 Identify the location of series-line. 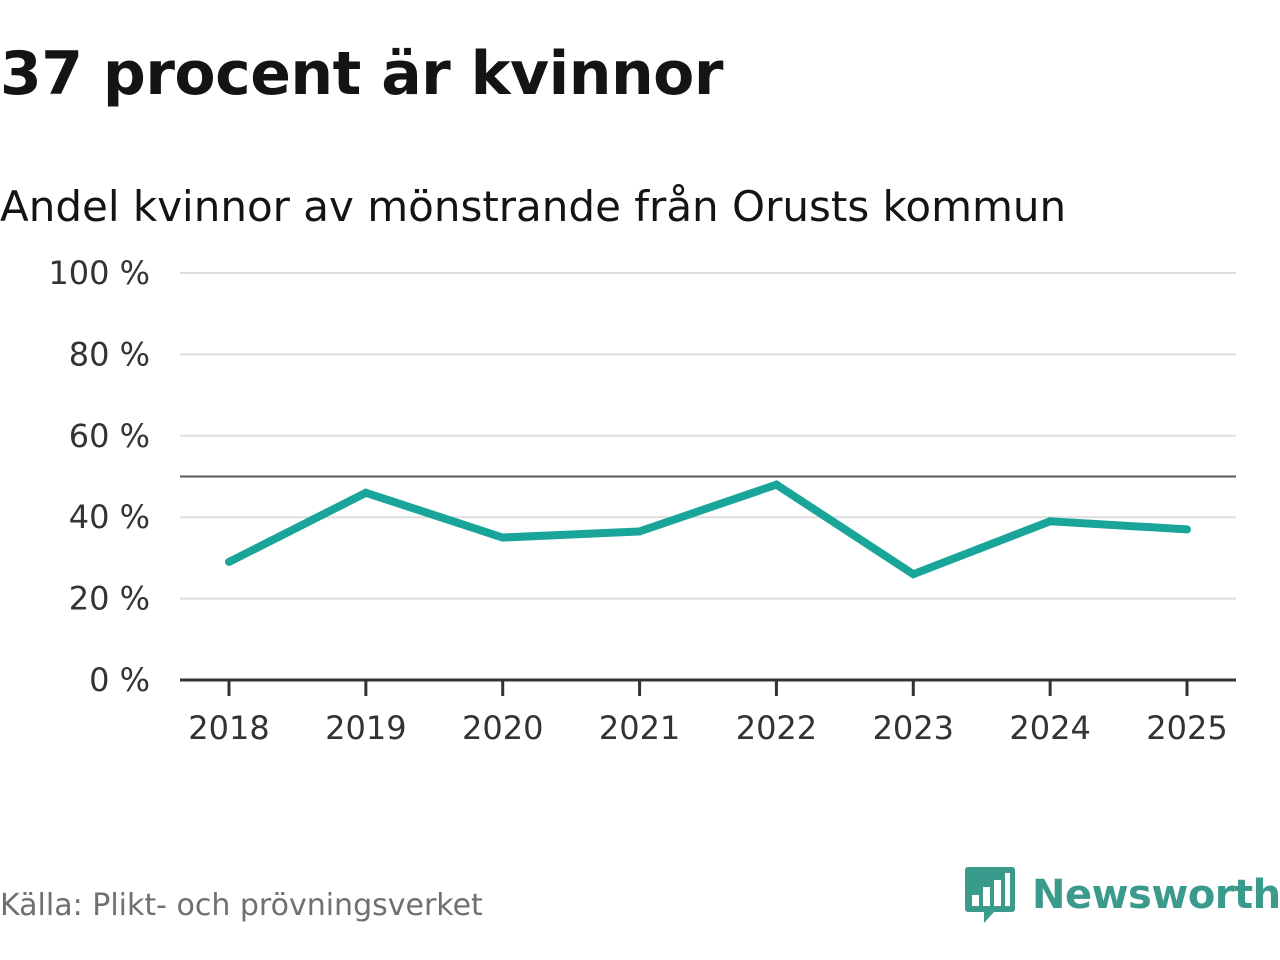
(707, 529).